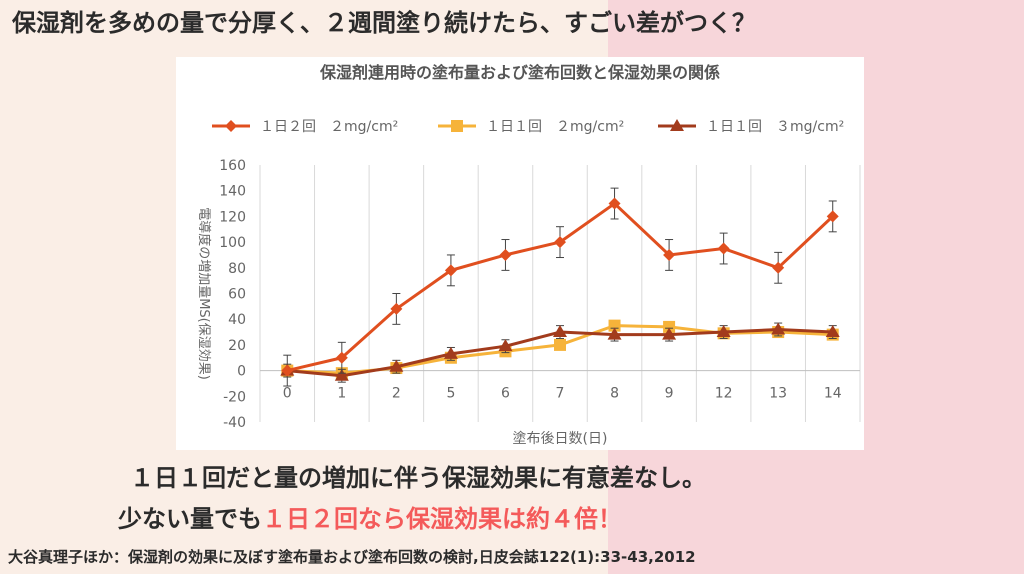 This screenshot has height=574, width=1024. Describe the element at coordinates (232, 243) in the screenshot. I see `y-tick-label: 100` at that location.